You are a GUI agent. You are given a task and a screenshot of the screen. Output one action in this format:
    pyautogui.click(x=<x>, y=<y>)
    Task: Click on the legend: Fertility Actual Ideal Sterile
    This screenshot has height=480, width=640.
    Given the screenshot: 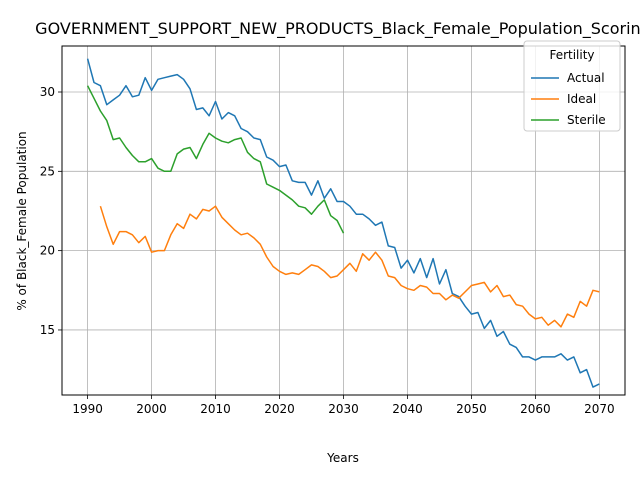 What is the action you would take?
    pyautogui.click(x=572, y=86)
    